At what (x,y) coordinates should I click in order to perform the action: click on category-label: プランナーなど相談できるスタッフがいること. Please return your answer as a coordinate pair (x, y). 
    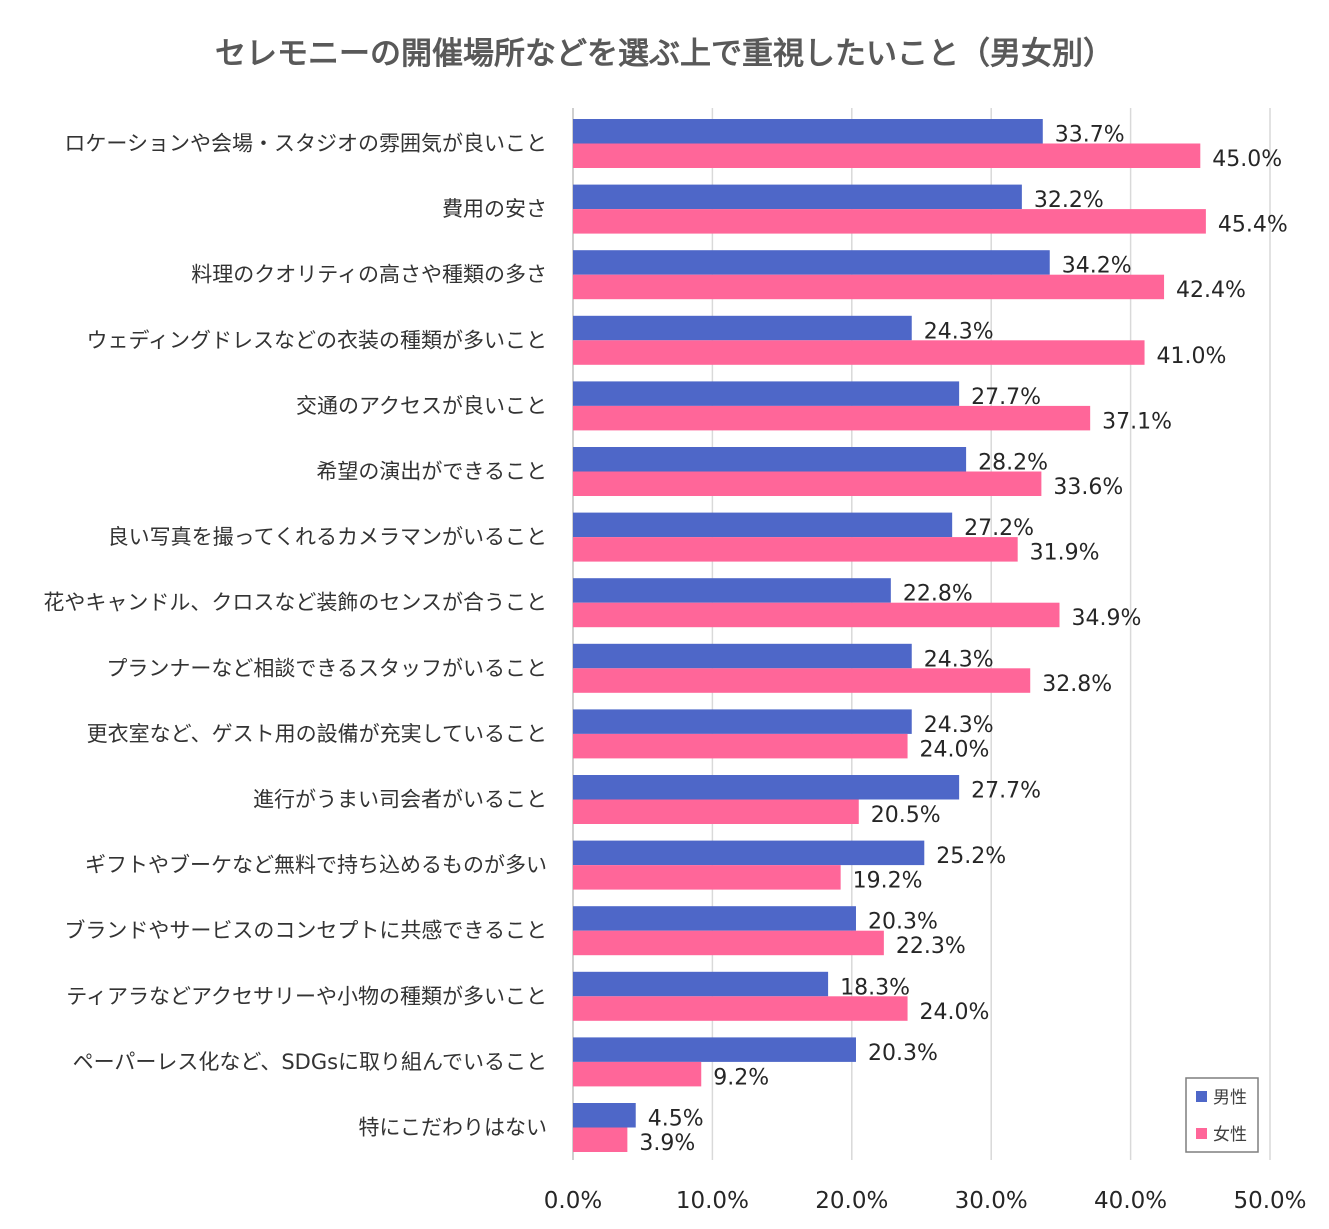
    Looking at the image, I should click on (326, 668).